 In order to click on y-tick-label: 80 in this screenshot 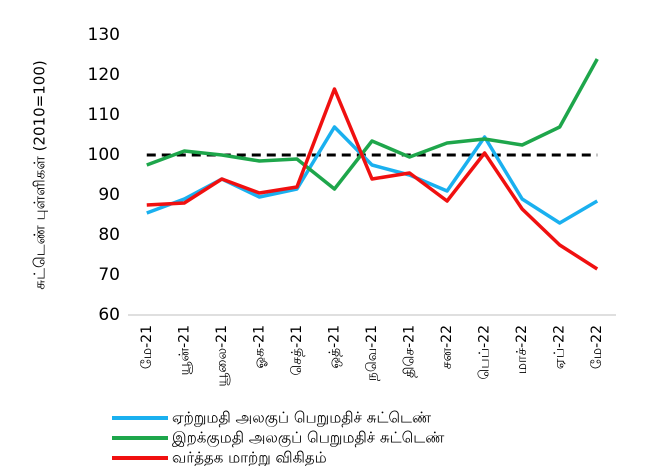, I will do `click(109, 235)`.